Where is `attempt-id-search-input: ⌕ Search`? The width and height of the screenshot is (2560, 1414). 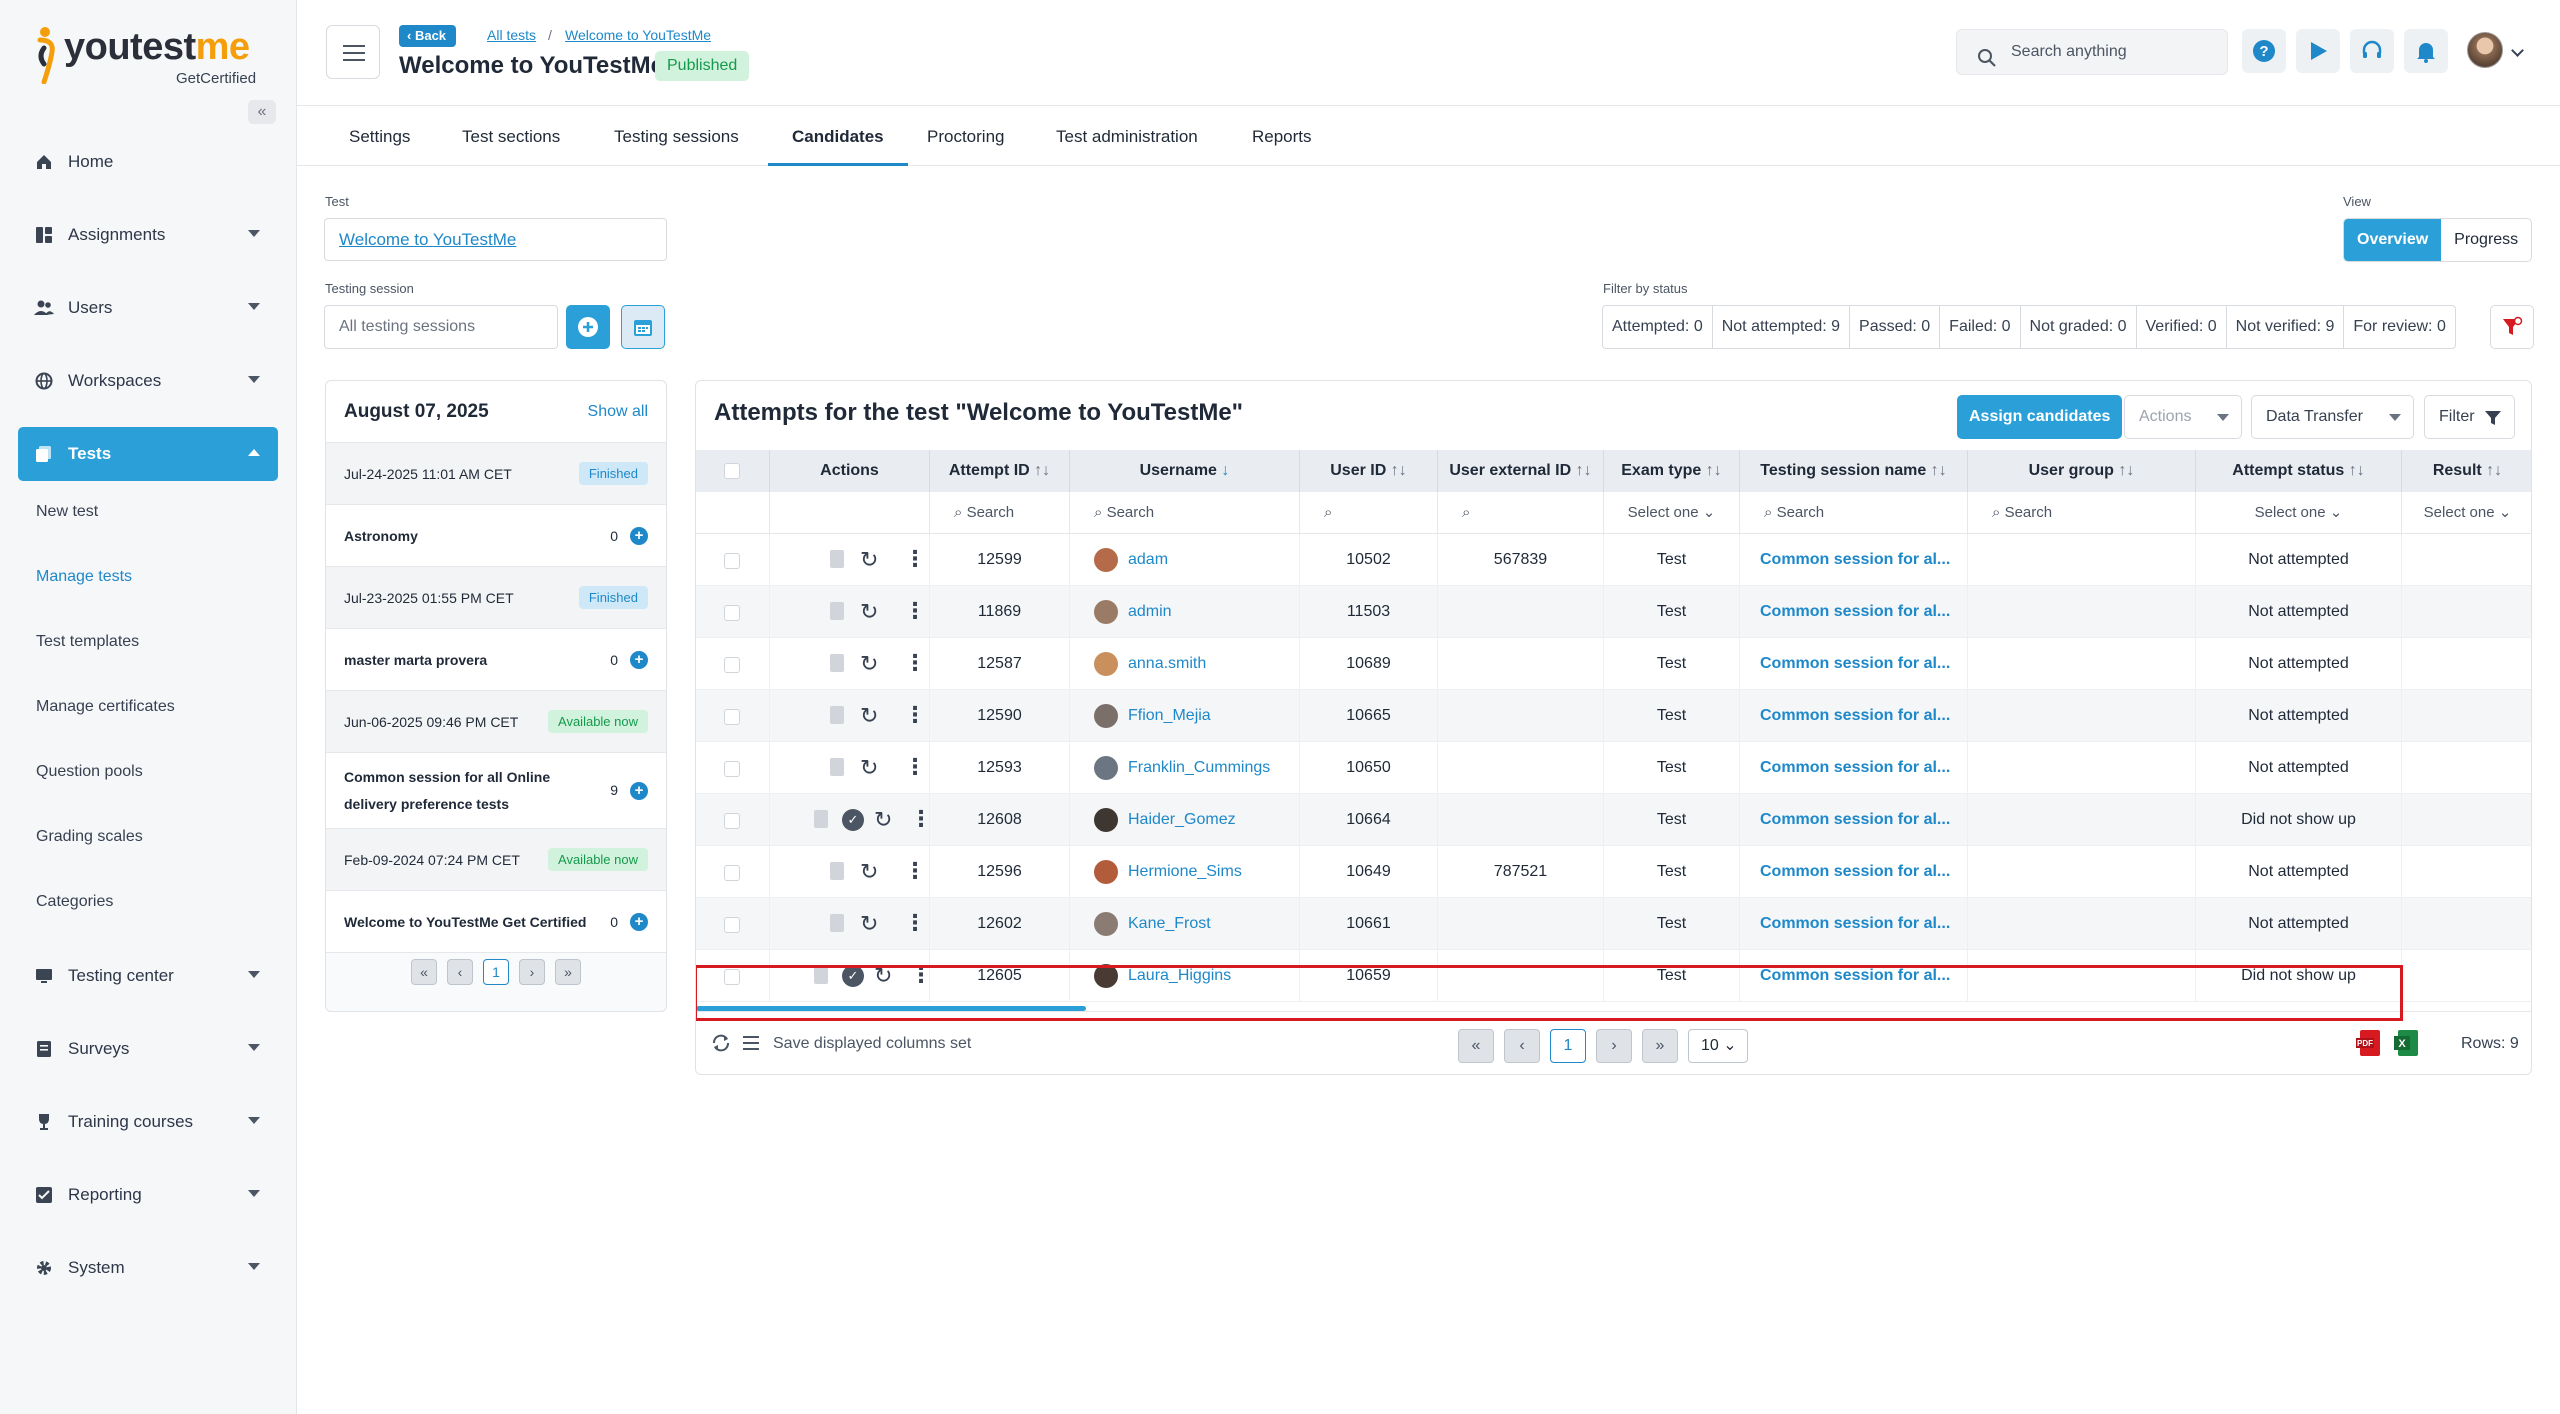 attempt-id-search-input: ⌕ Search is located at coordinates (1000, 513).